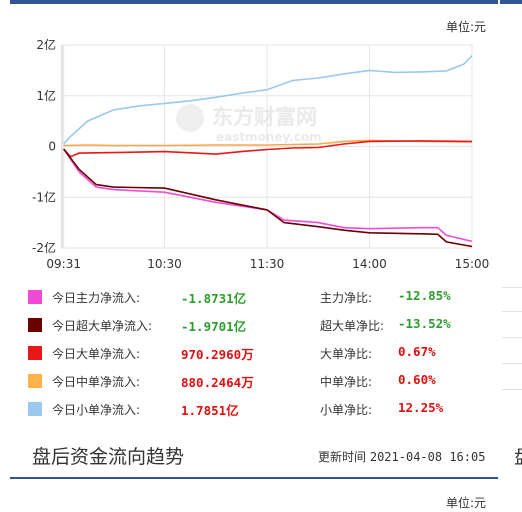 The width and height of the screenshot is (522, 512). What do you see at coordinates (472, 264) in the screenshot?
I see `x-tick-label: 15:00` at bounding box center [472, 264].